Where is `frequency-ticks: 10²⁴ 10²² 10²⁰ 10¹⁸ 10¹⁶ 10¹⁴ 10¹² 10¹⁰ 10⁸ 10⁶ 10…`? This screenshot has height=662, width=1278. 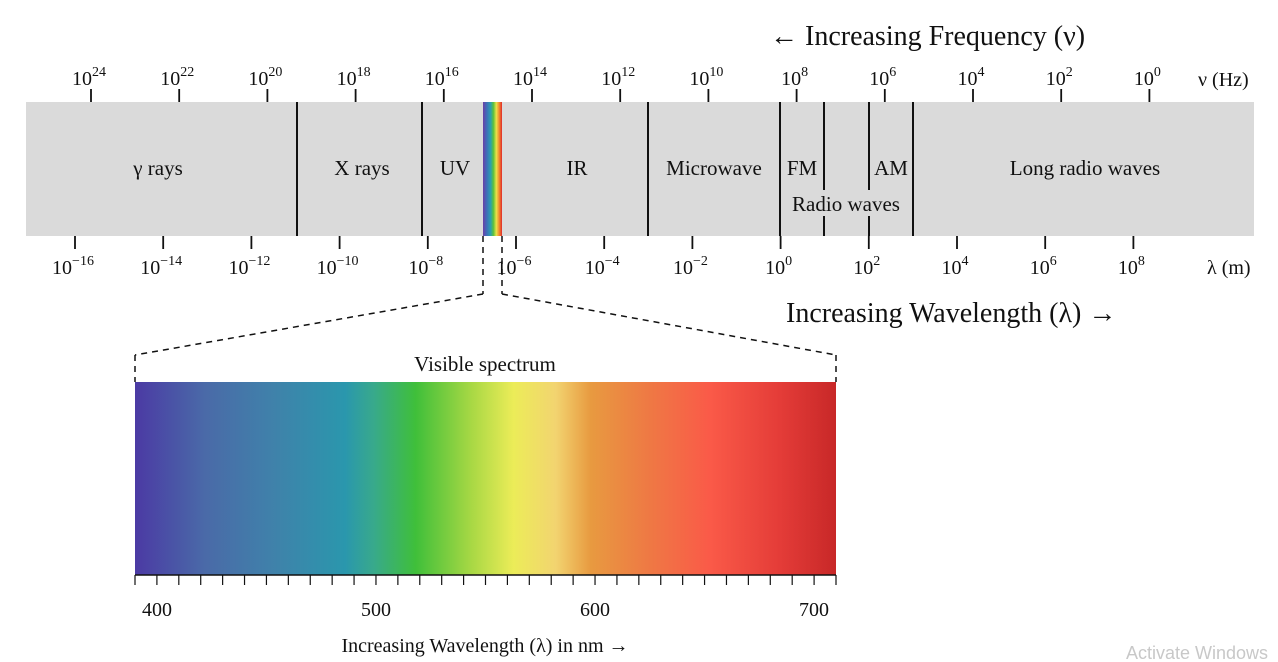 frequency-ticks: 10²⁴ 10²² 10²⁰ 10¹⁸ 10¹⁶ 10¹⁴ 10¹² 10¹⁰ 10⁸ 10⁶ 10… is located at coordinates (616, 83).